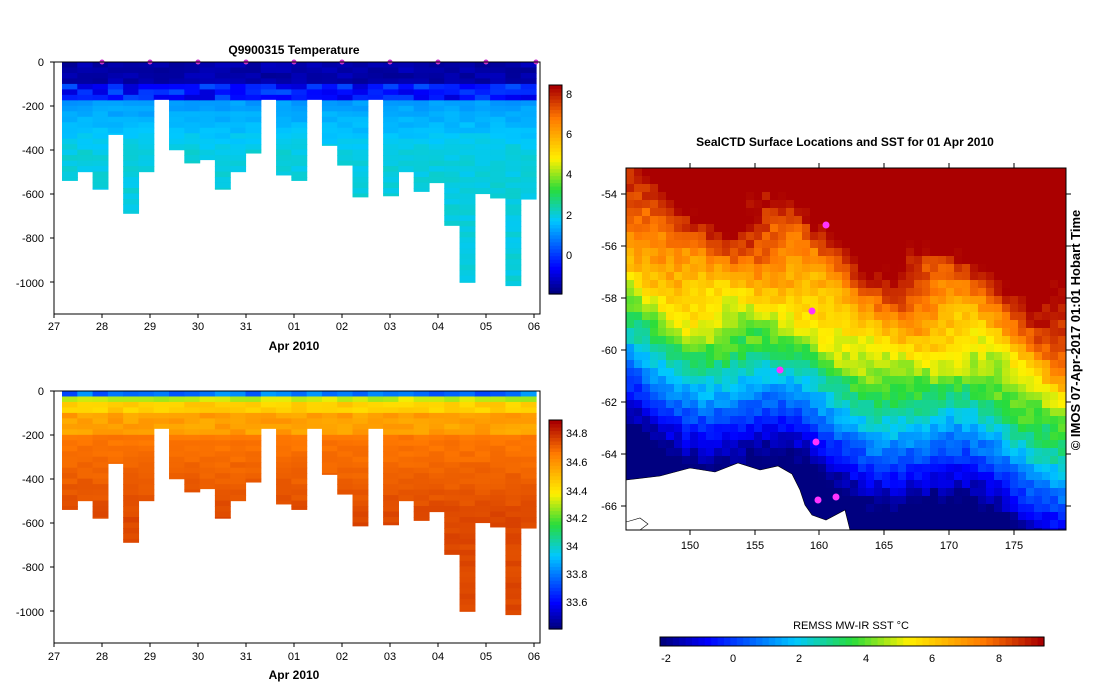 The image size is (1099, 700). I want to click on colorbar-tick-label: 0, so click(569, 256).